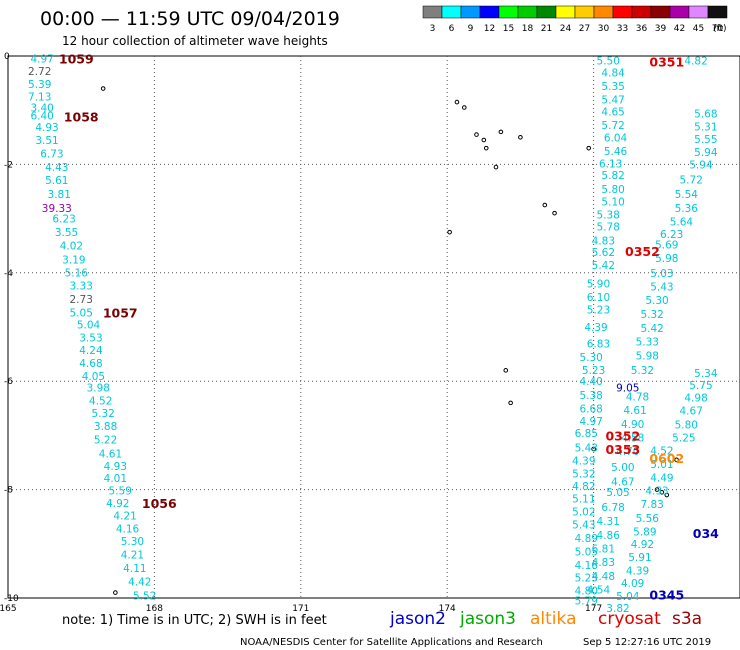 This screenshot has width=740, height=650. Describe the element at coordinates (110, 454) in the screenshot. I see `wave-height-label: 4.61` at that location.